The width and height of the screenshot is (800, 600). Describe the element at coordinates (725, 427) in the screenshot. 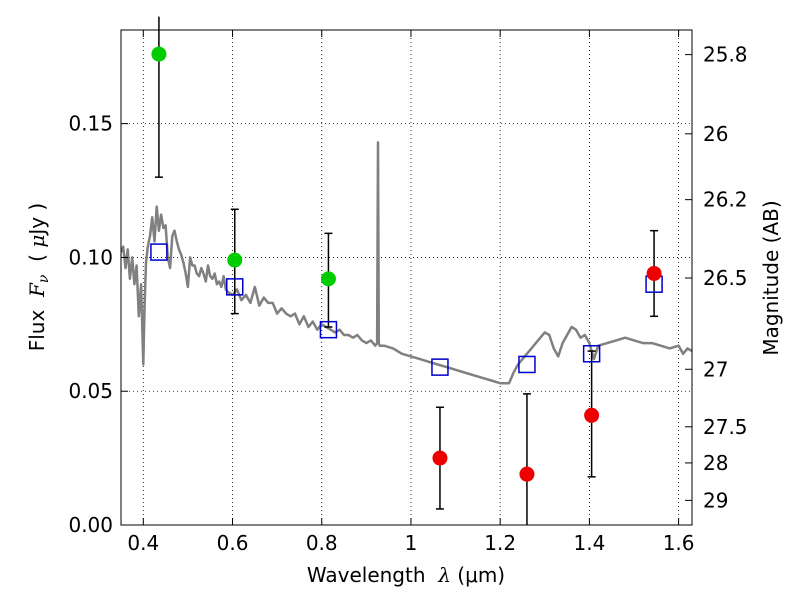

I see `right-tick-label: 27.5` at that location.